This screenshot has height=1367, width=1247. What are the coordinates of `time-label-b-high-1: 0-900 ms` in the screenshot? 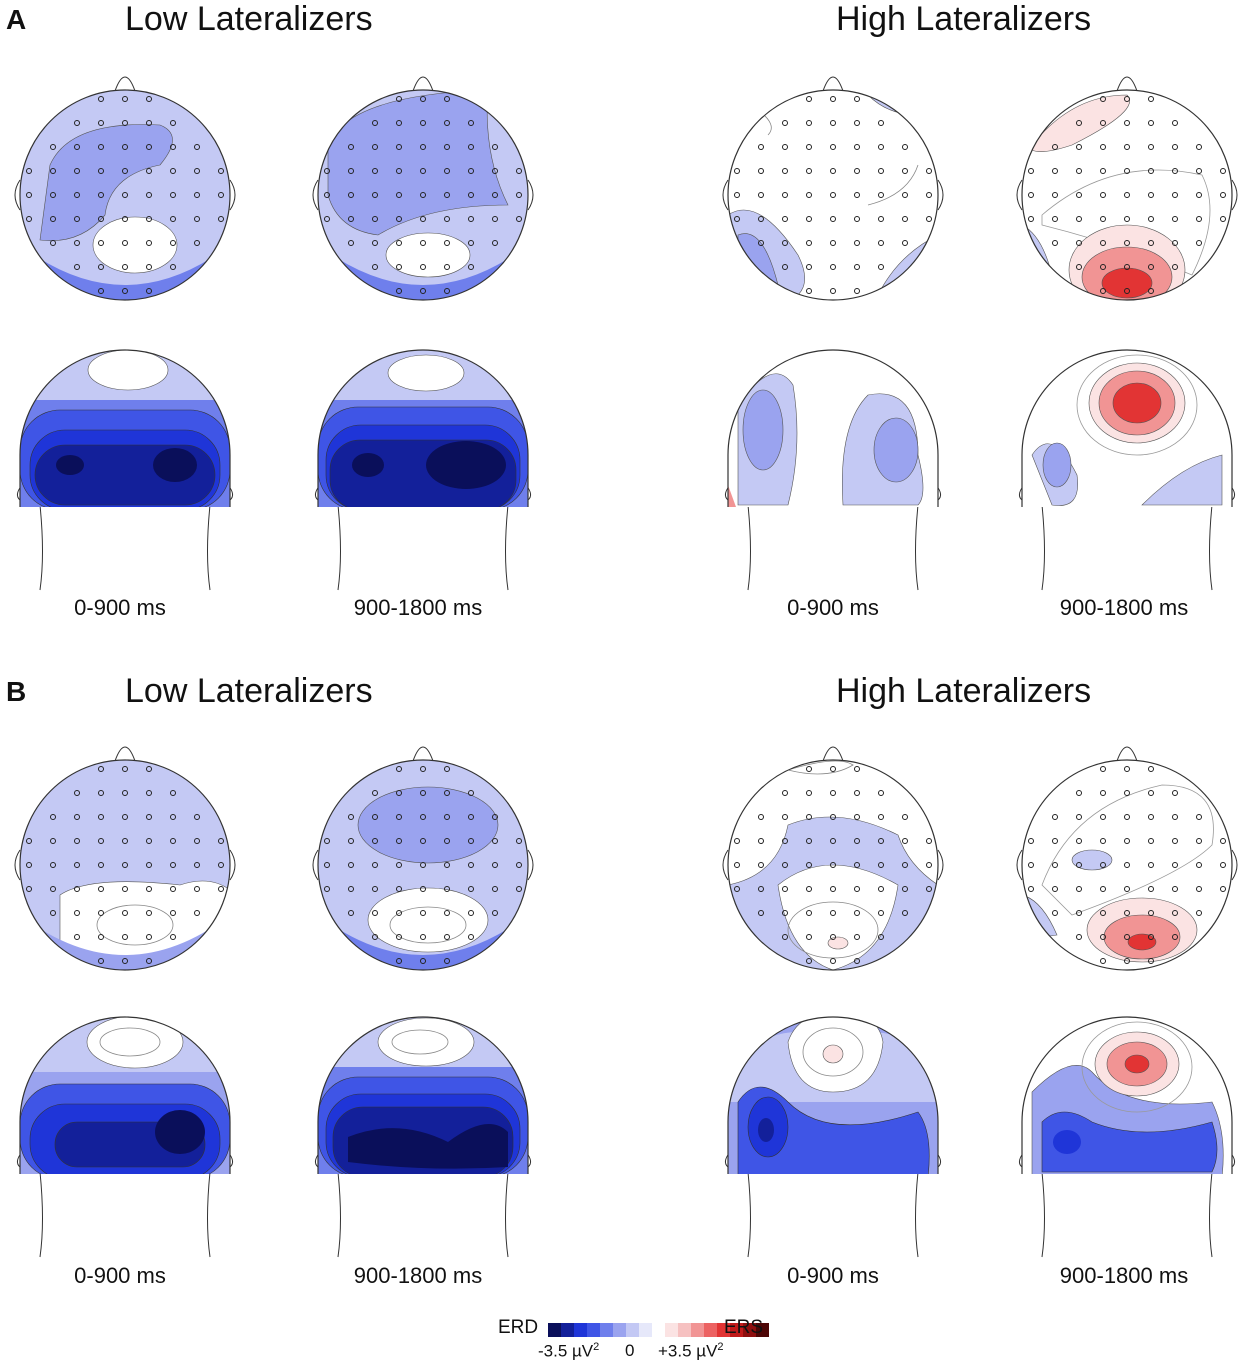 It's located at (833, 1275).